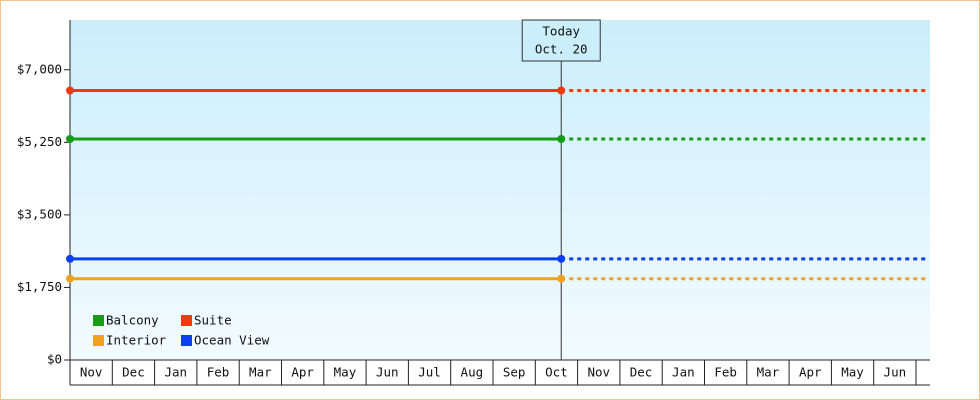 The width and height of the screenshot is (980, 400). What do you see at coordinates (39, 286) in the screenshot?
I see `y-tick-label: $1,750` at bounding box center [39, 286].